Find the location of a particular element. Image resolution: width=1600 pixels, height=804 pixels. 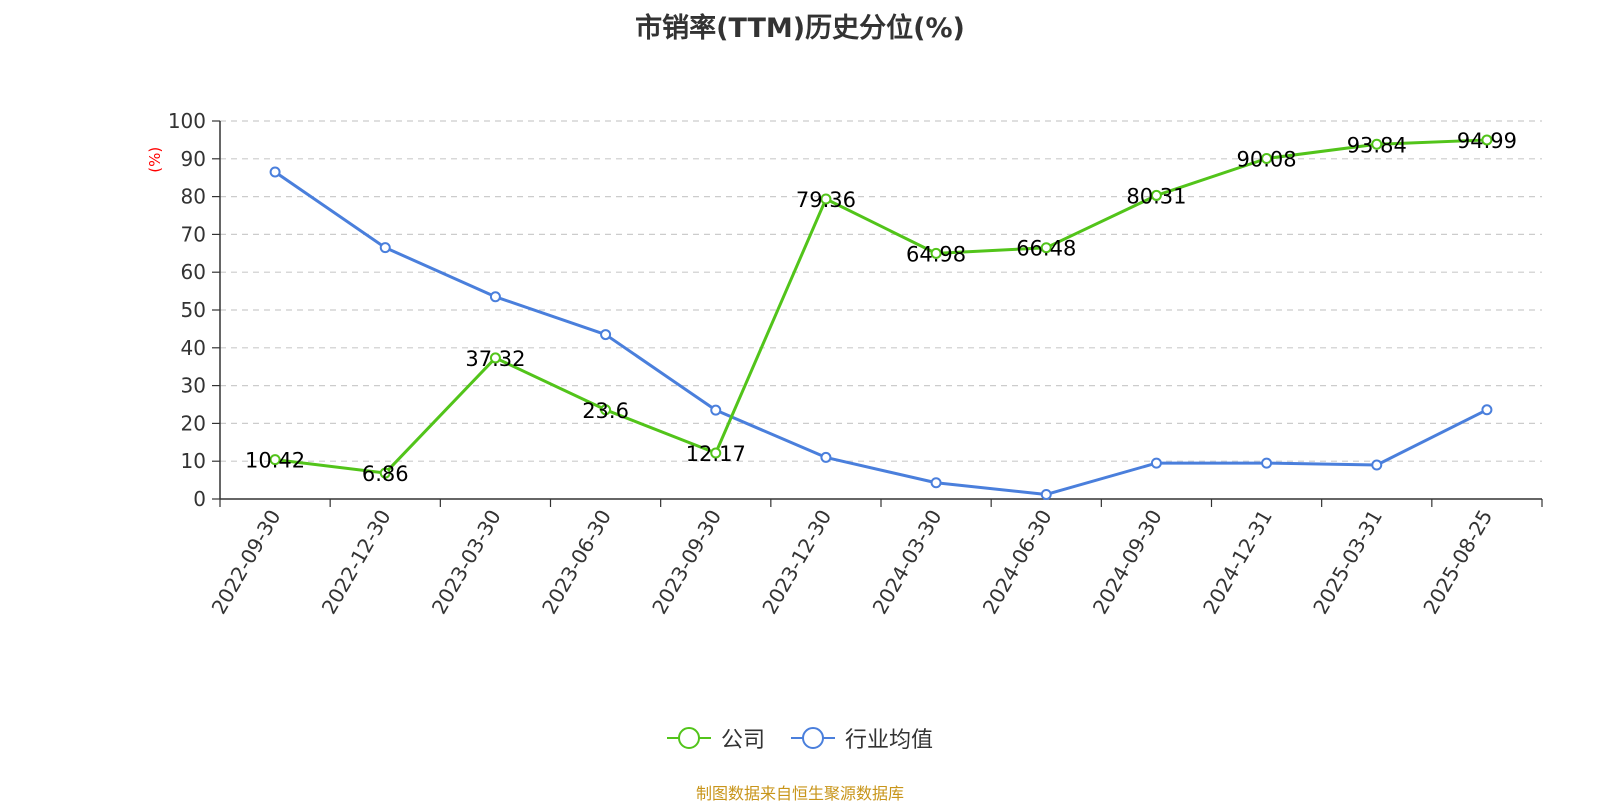

x-tick-label: 2024-03-30 is located at coordinates (907, 562).